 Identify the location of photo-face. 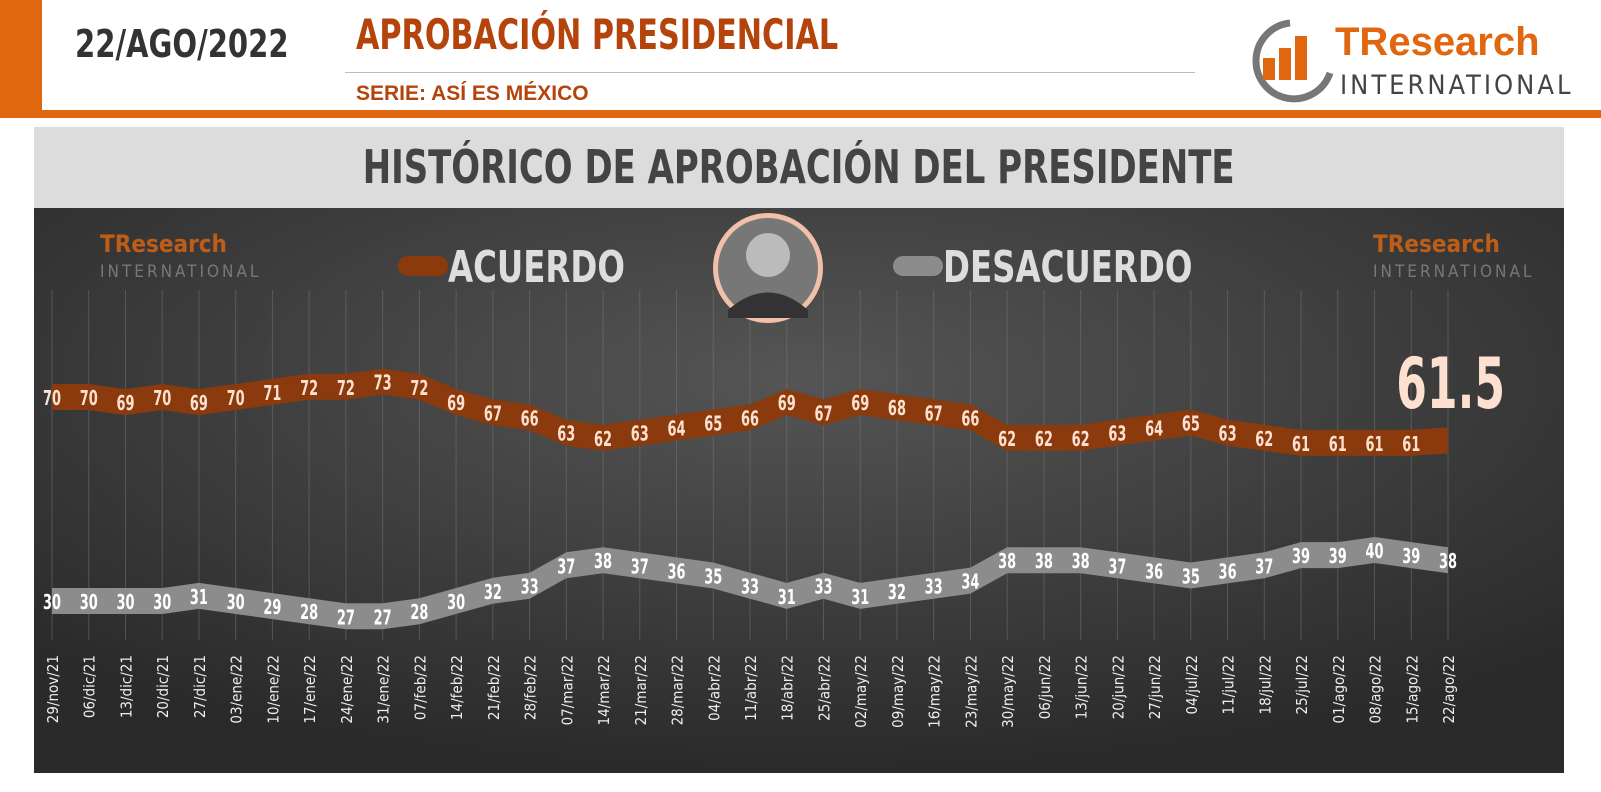
(768, 255).